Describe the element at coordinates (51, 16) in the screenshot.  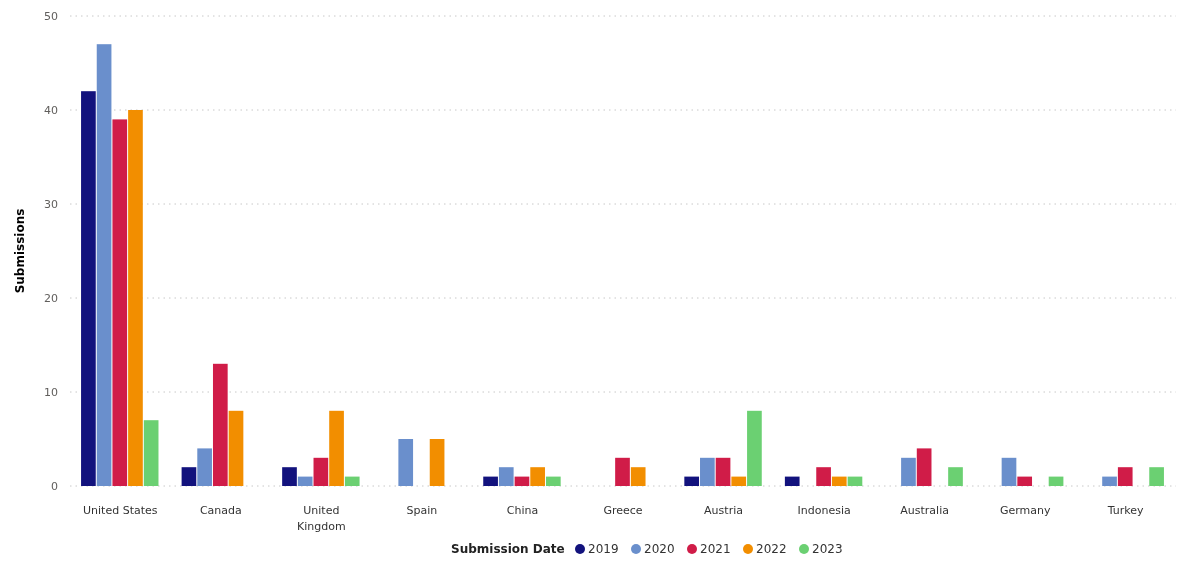
I see `y-tick-label: 50` at that location.